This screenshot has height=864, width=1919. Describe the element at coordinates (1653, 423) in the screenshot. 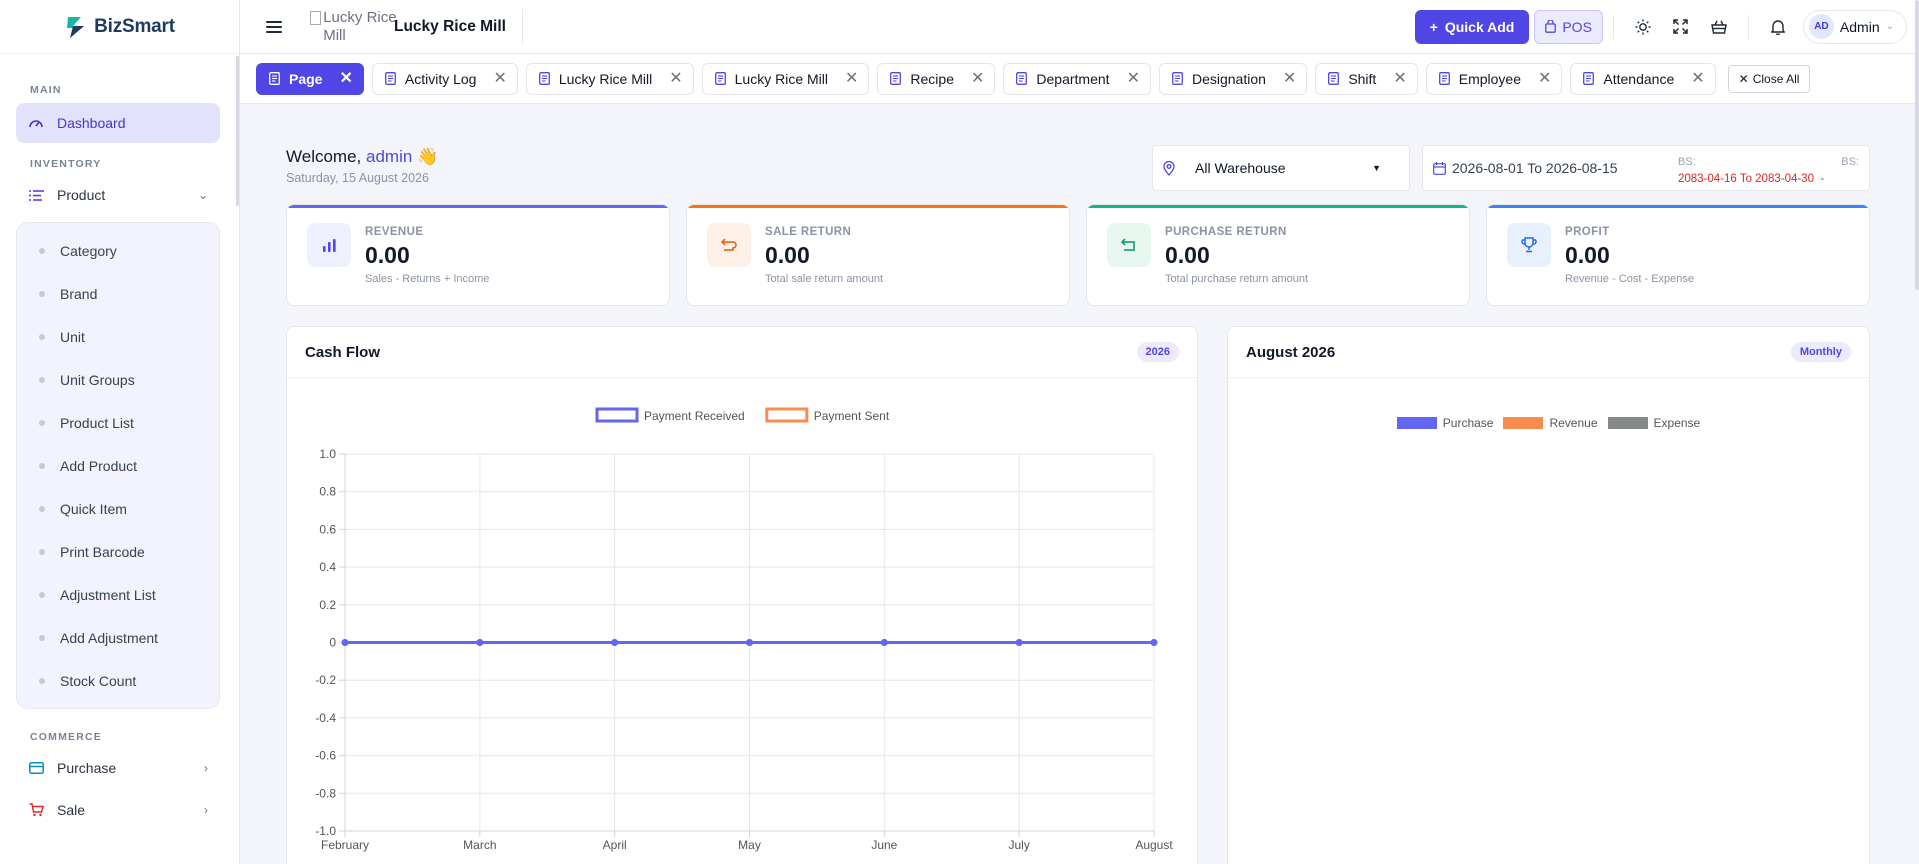

I see `legend-item-expense: Expense` at that location.